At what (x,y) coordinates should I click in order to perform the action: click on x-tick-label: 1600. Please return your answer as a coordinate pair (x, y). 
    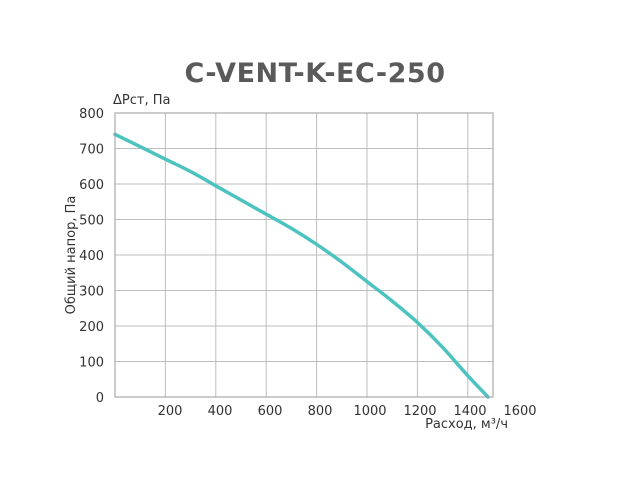
    Looking at the image, I should click on (519, 411).